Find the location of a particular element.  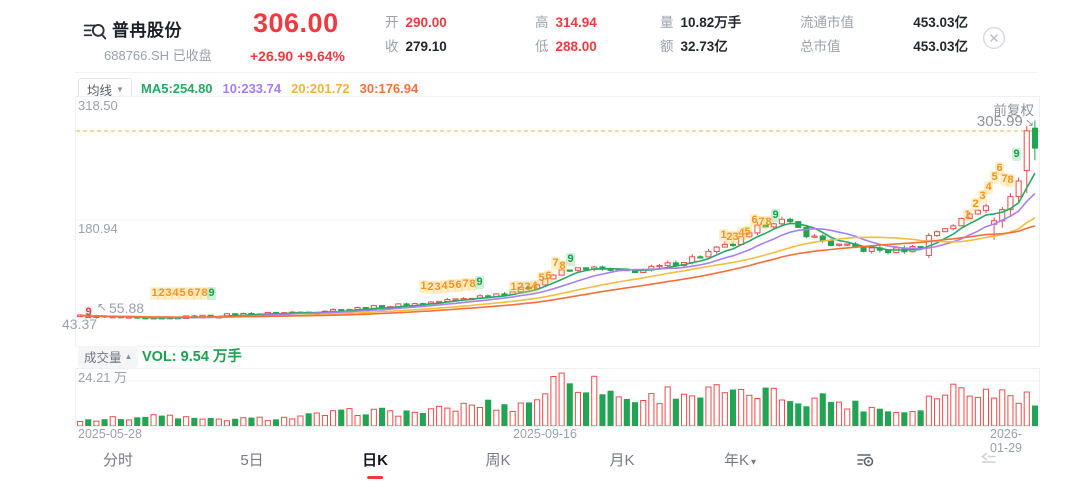

active-tab-underline is located at coordinates (375, 477).